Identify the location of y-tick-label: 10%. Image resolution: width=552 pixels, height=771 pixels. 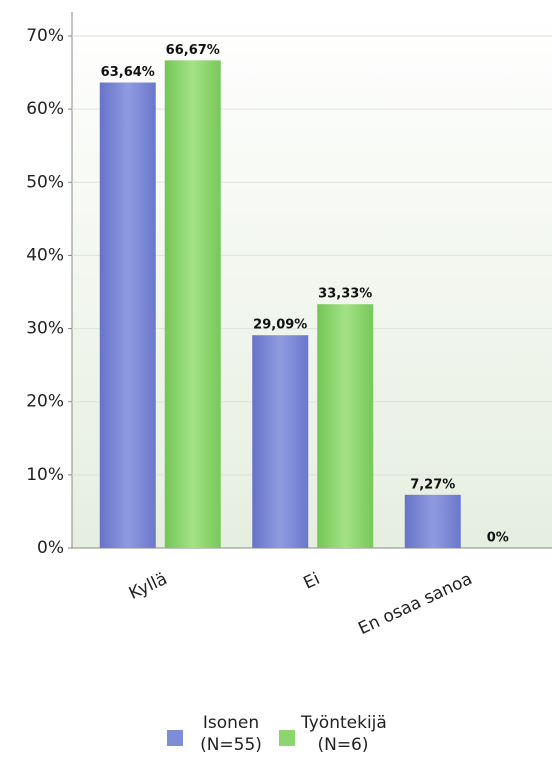
(45, 475).